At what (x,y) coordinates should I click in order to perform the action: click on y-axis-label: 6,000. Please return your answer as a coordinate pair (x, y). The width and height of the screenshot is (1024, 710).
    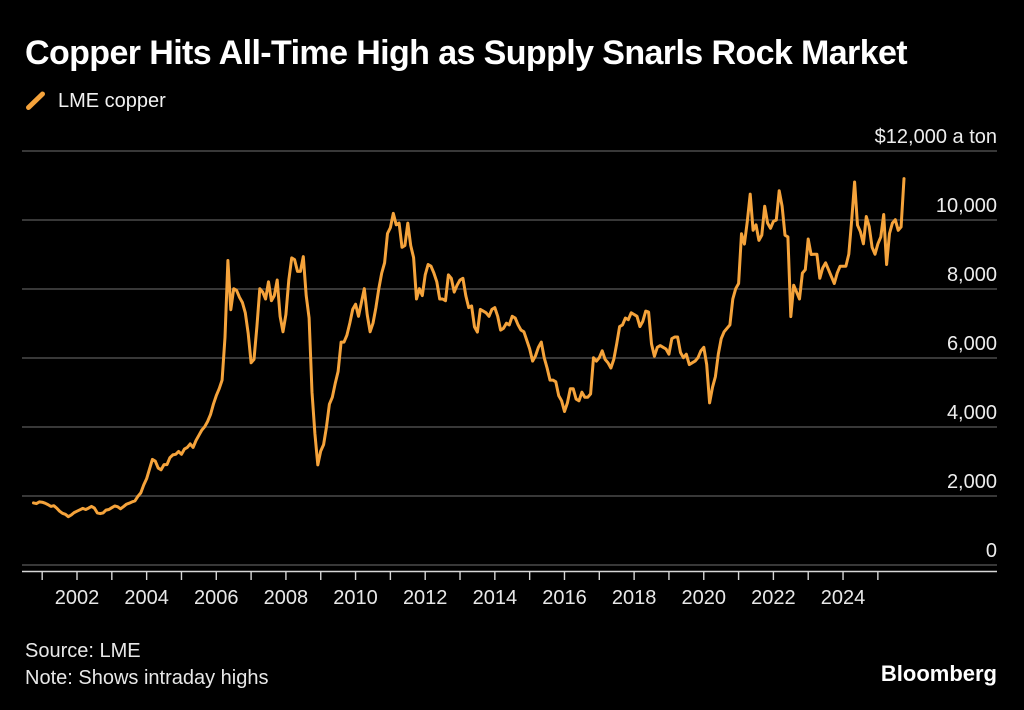
    Looking at the image, I should click on (971, 344).